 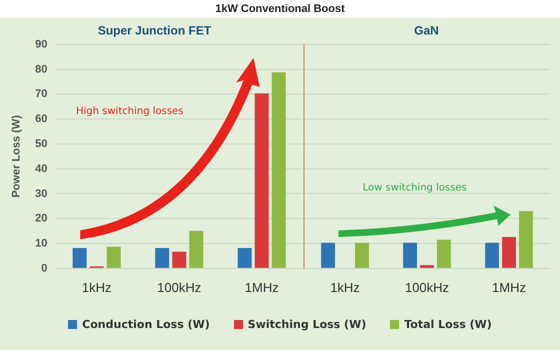 I want to click on legend-label: Conduction Loss (W), so click(x=145, y=324).